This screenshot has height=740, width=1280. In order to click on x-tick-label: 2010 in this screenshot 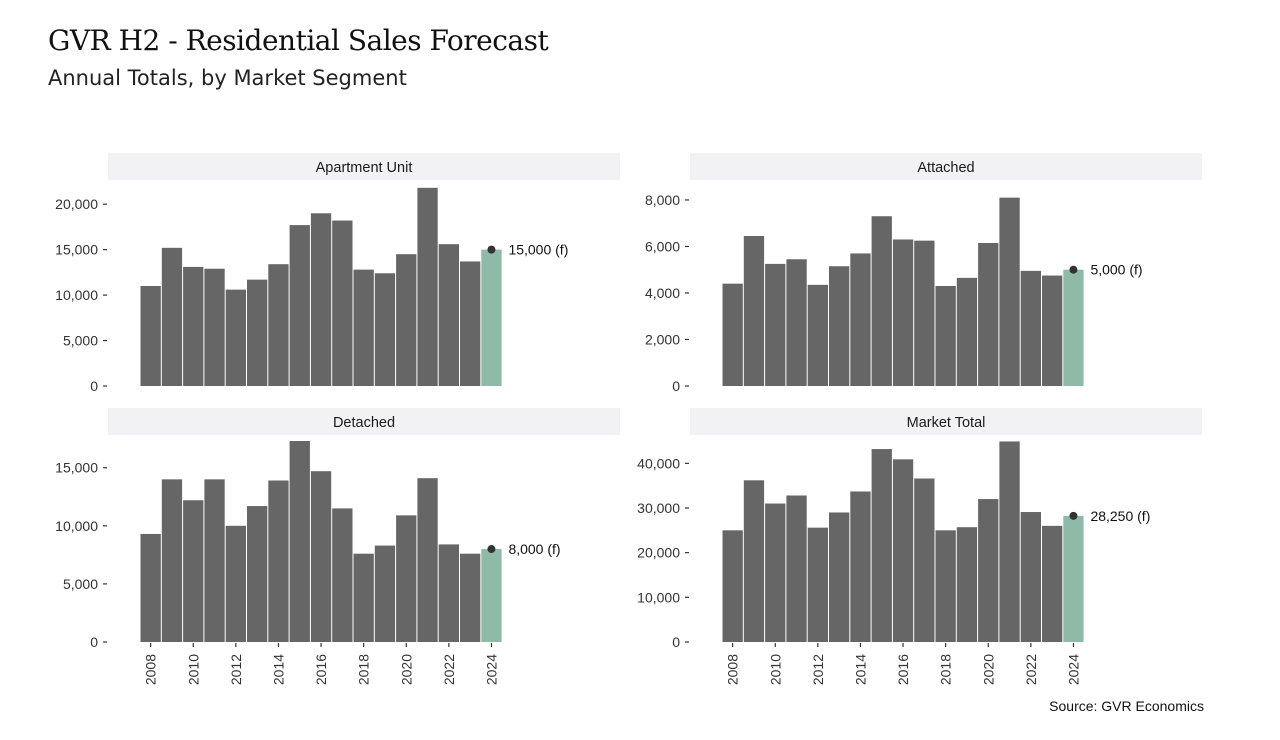, I will do `click(193, 669)`.